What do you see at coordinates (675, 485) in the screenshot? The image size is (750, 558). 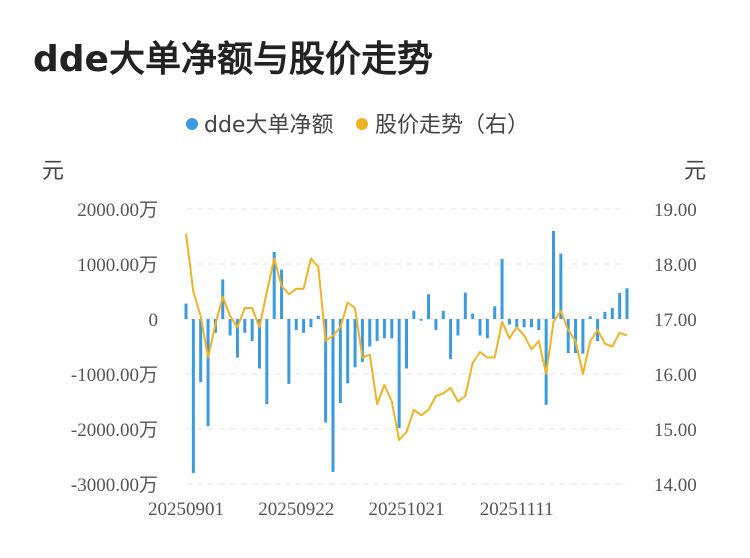 I see `right-tick-label: 14.00` at bounding box center [675, 485].